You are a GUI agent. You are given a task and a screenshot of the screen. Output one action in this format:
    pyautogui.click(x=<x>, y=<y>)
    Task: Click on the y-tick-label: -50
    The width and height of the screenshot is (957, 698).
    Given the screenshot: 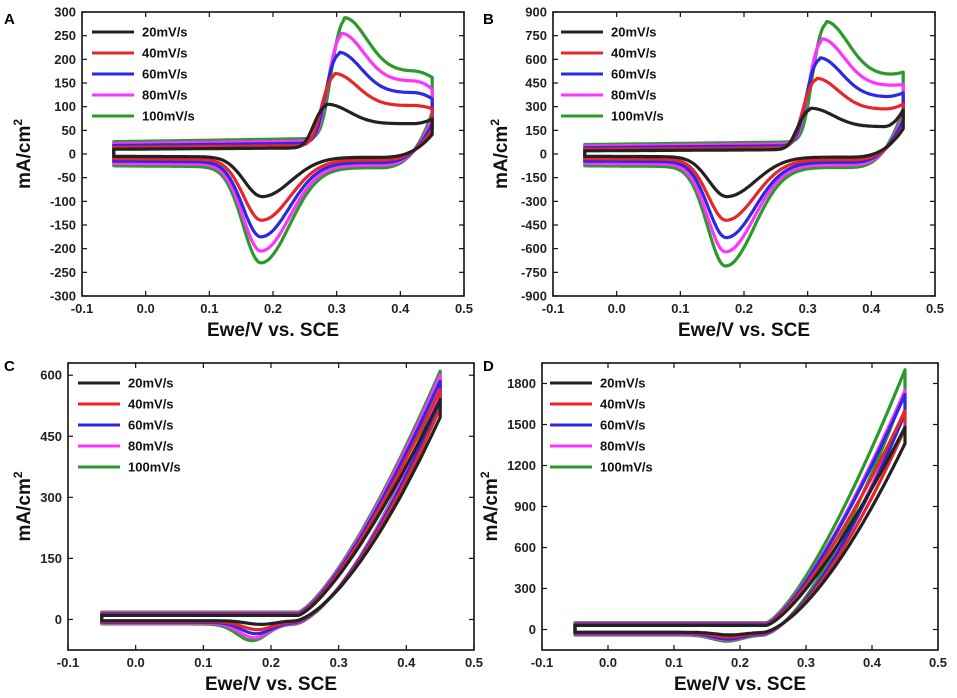 What is the action you would take?
    pyautogui.click(x=66, y=177)
    